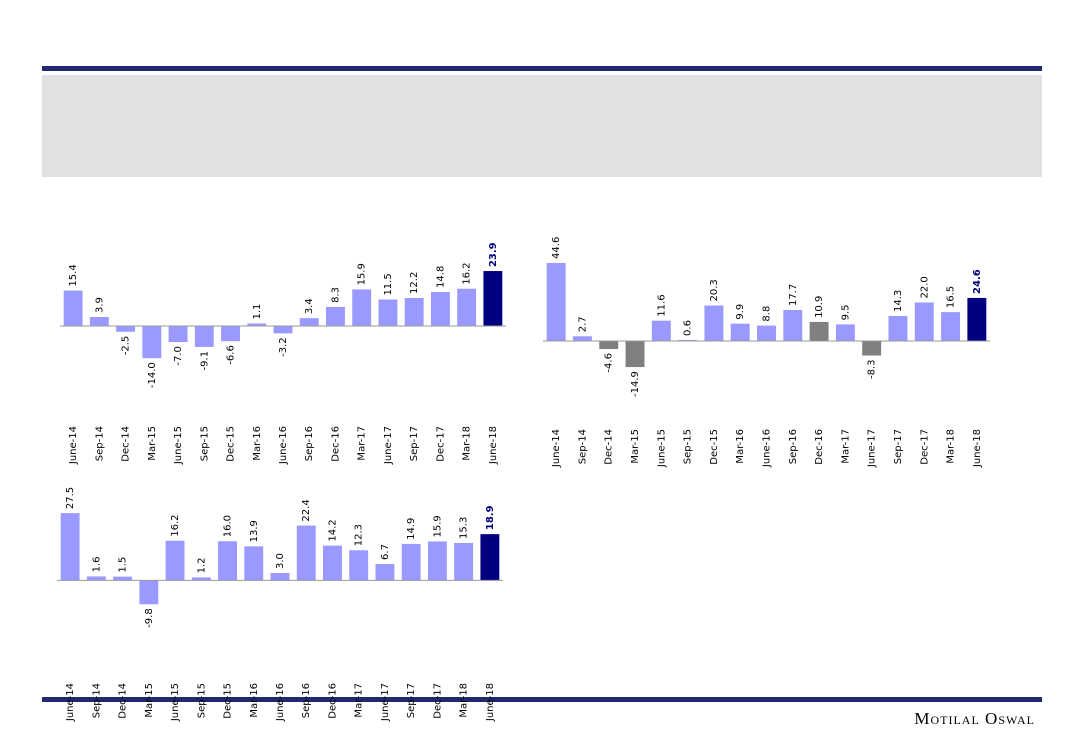  What do you see at coordinates (411, 529) in the screenshot?
I see `value-label: 14.9` at bounding box center [411, 529].